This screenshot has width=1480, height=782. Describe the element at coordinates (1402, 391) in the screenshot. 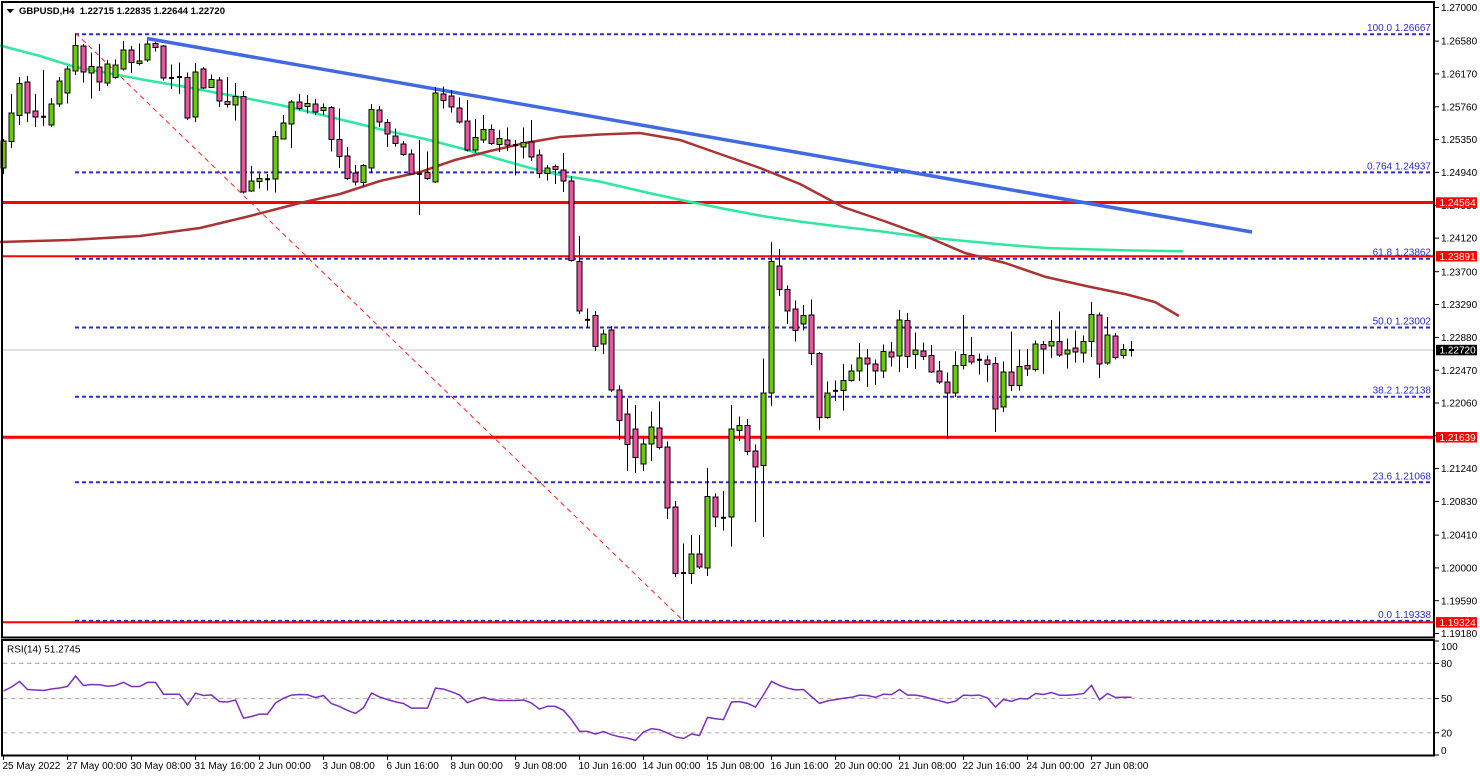

I see `svg-text: 38.2 1.22138` at that location.